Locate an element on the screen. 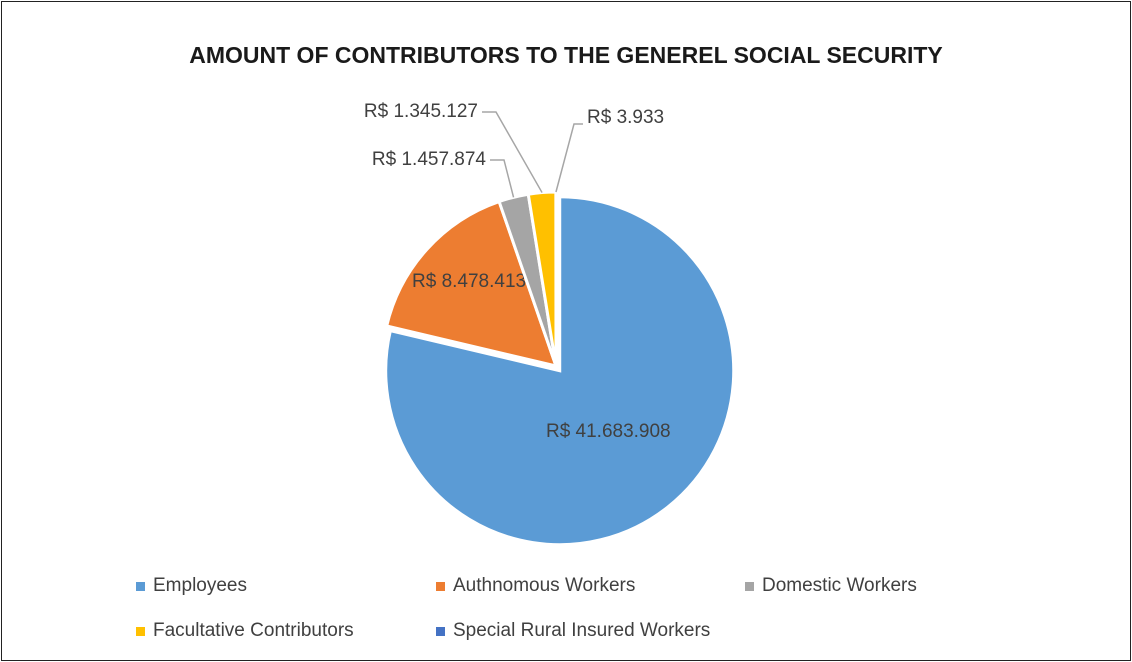 The width and height of the screenshot is (1132, 662). data-label-facultative-contributors: R$ 1.345.127 is located at coordinates (421, 111).